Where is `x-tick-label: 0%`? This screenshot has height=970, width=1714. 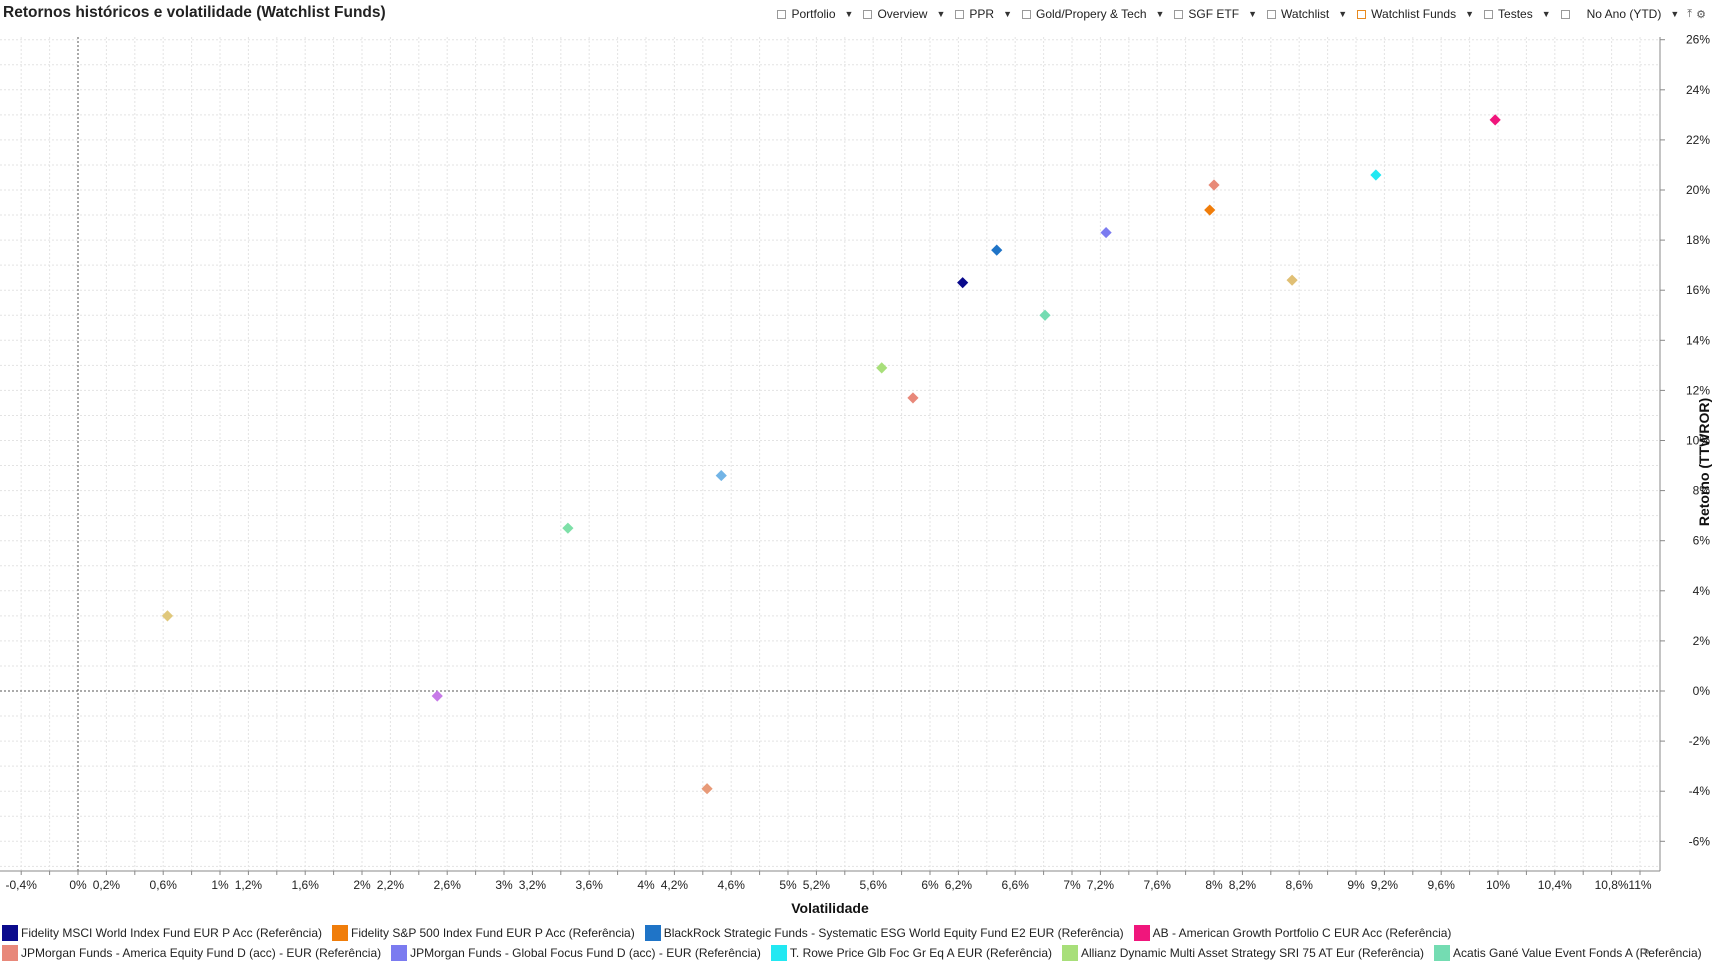
x-tick-label: 0% is located at coordinates (78, 885).